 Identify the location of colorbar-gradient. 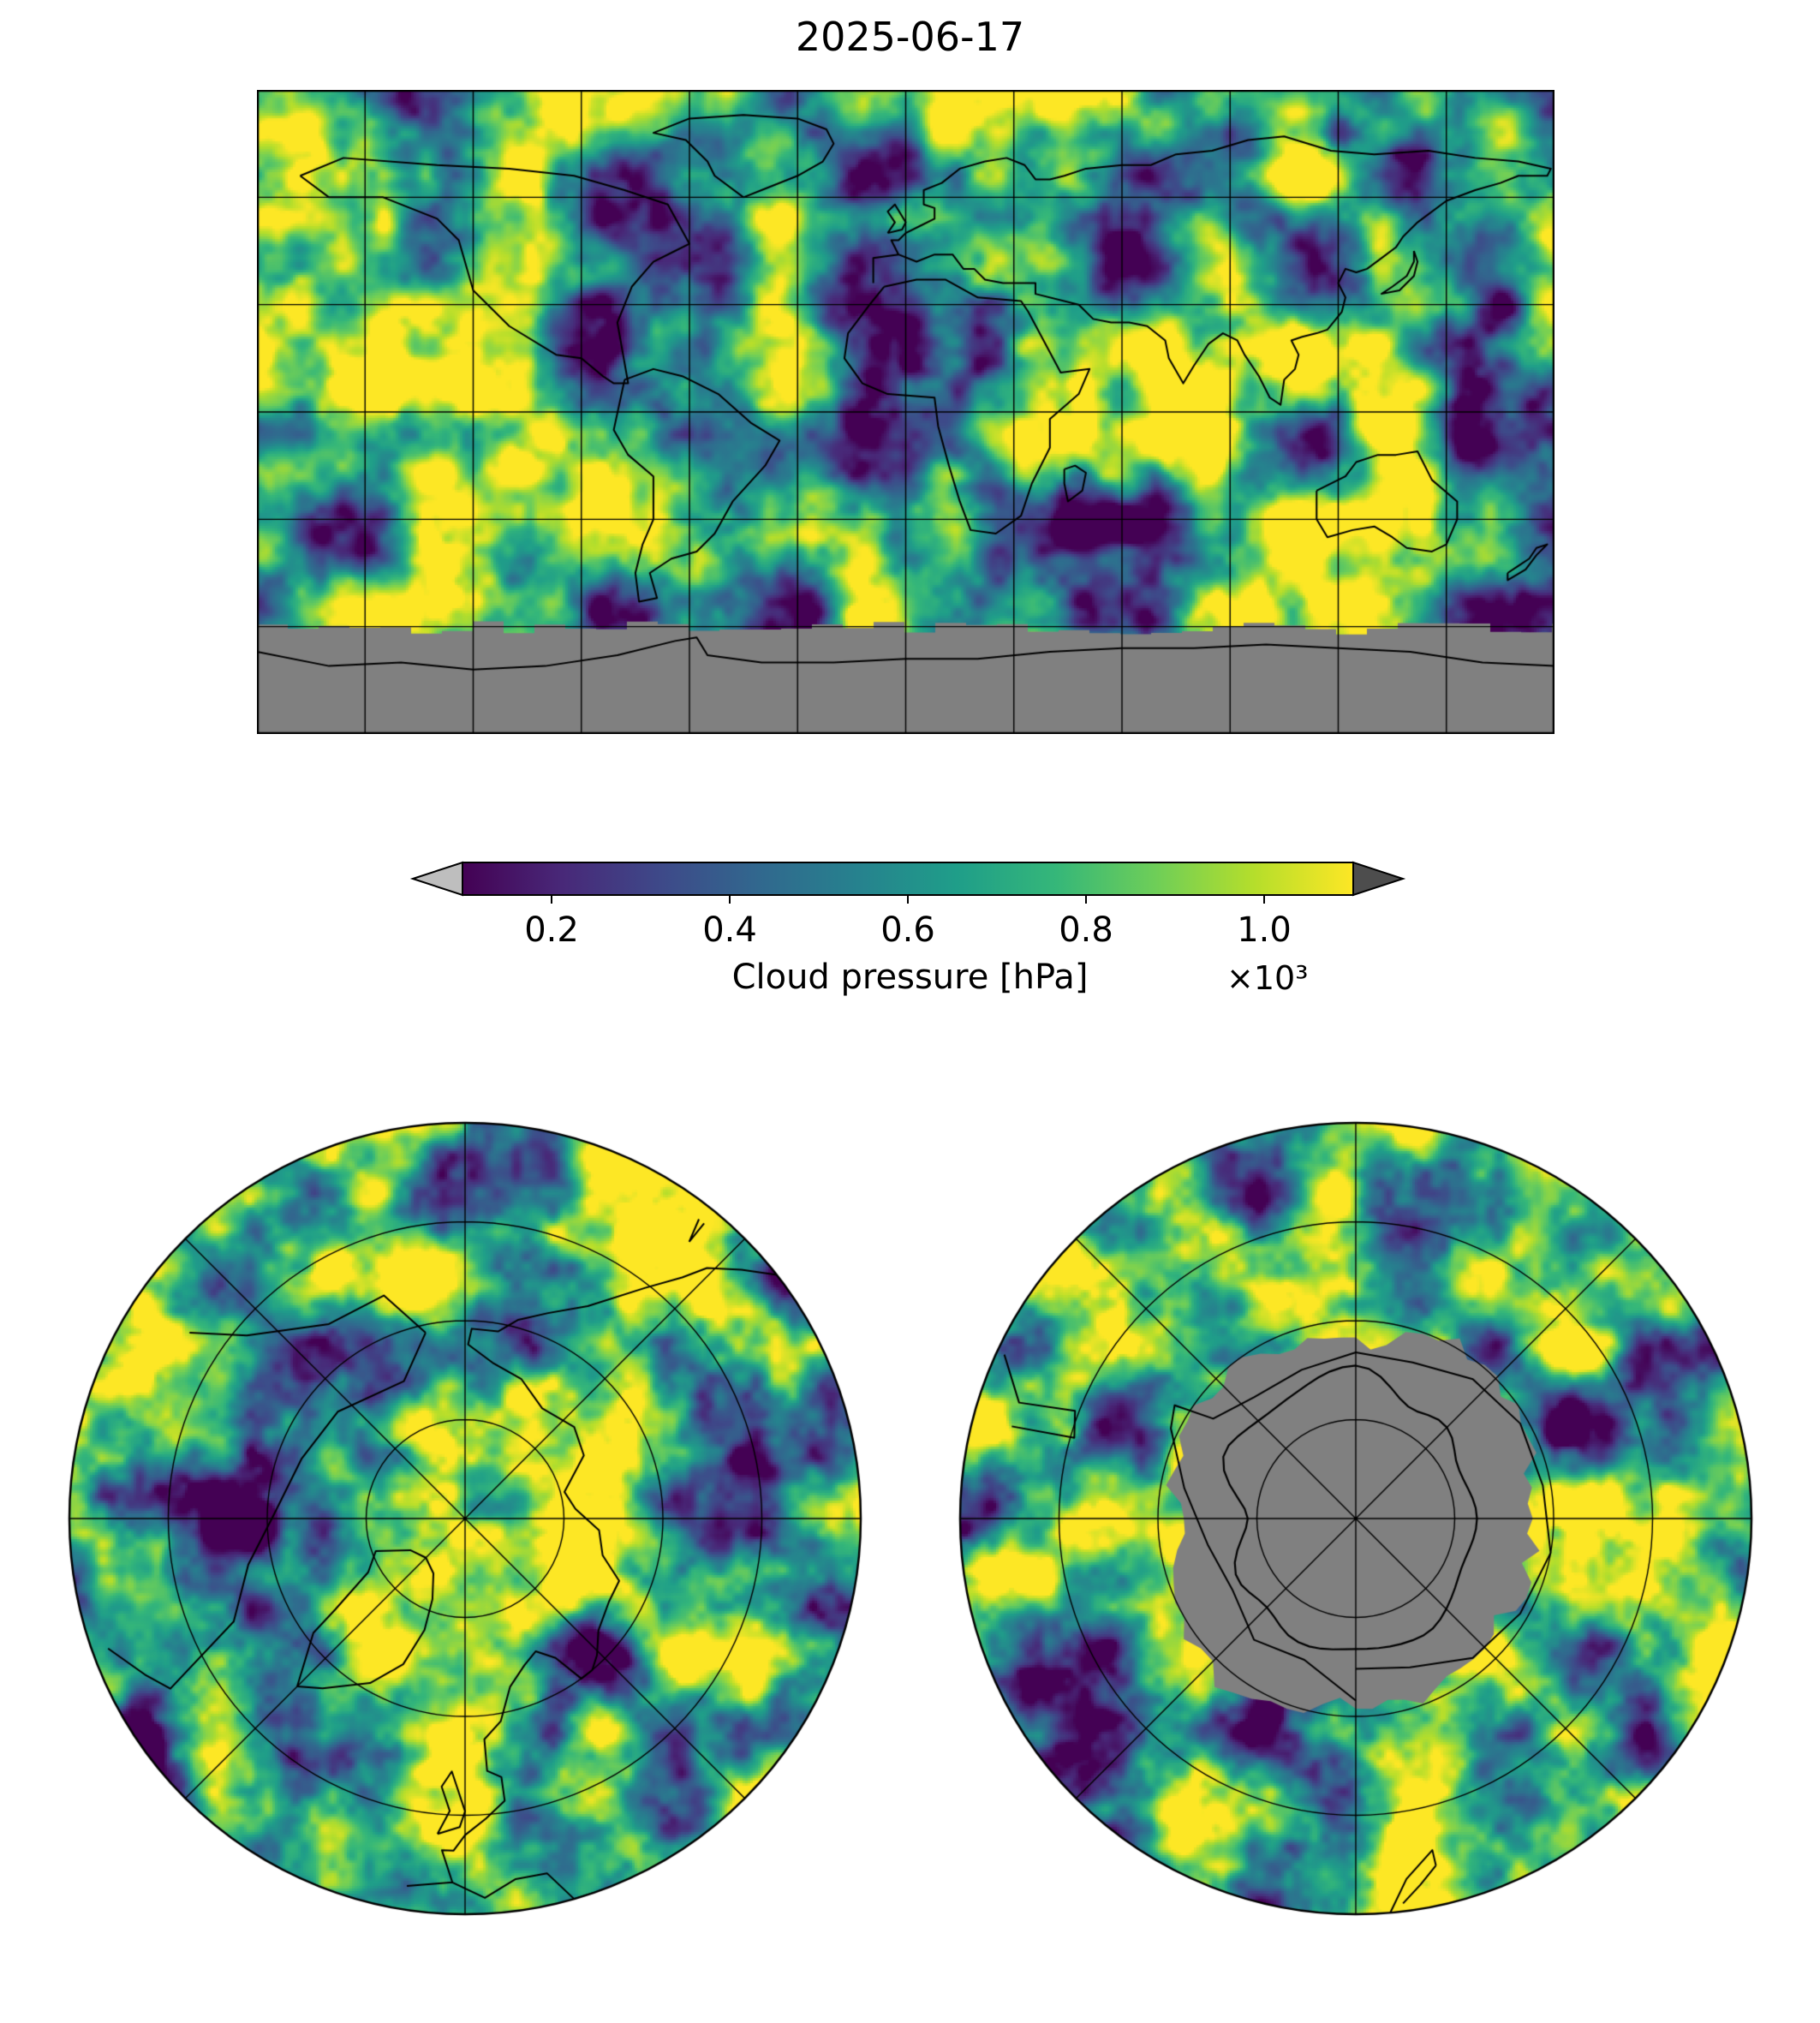
(908, 879).